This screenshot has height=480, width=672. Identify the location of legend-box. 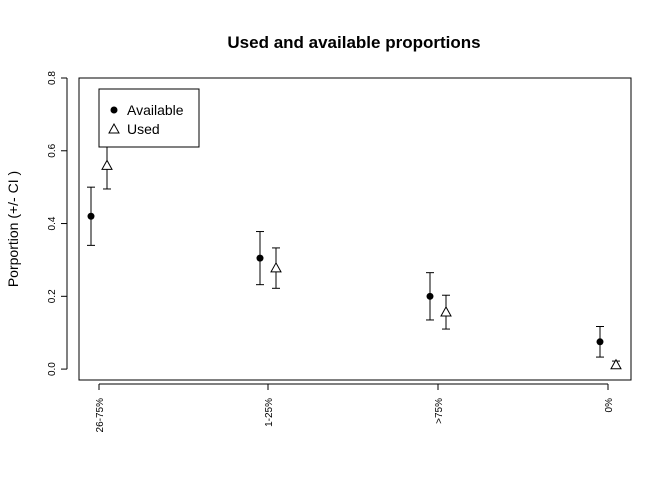
(149, 118).